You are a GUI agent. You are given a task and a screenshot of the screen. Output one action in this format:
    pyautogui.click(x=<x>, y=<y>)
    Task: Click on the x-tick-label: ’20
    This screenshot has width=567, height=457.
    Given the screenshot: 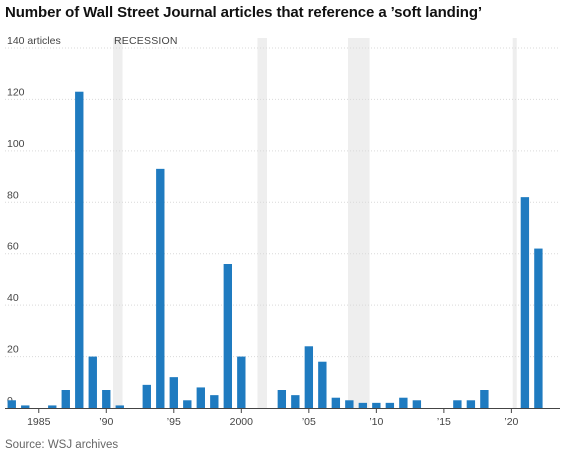 What is the action you would take?
    pyautogui.click(x=511, y=422)
    